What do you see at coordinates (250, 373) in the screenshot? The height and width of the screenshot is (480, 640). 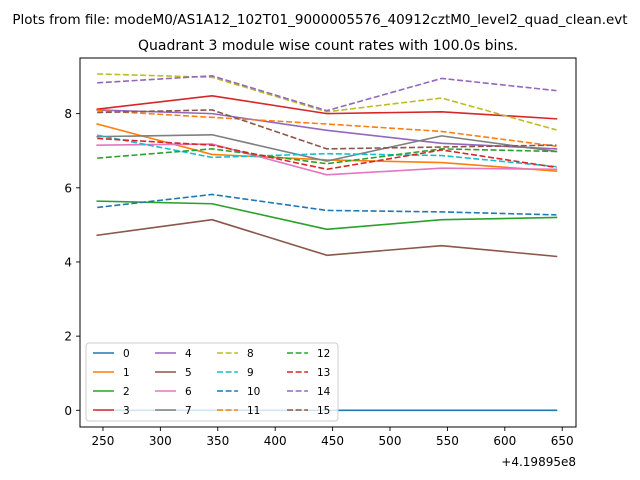 I see `legend-label-9: 9` at bounding box center [250, 373].